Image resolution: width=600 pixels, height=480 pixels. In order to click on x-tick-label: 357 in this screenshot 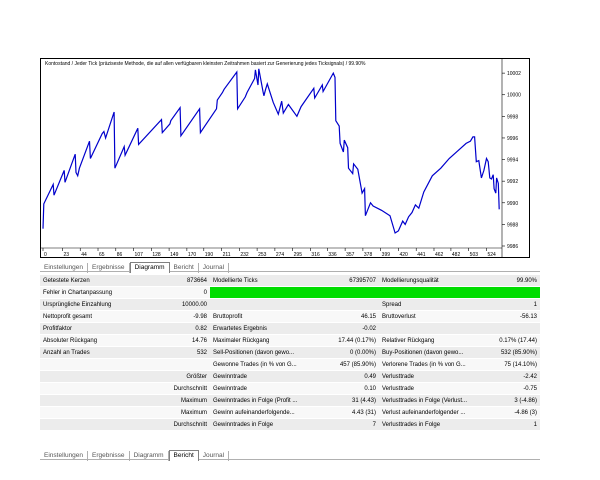, I will do `click(350, 255)`.